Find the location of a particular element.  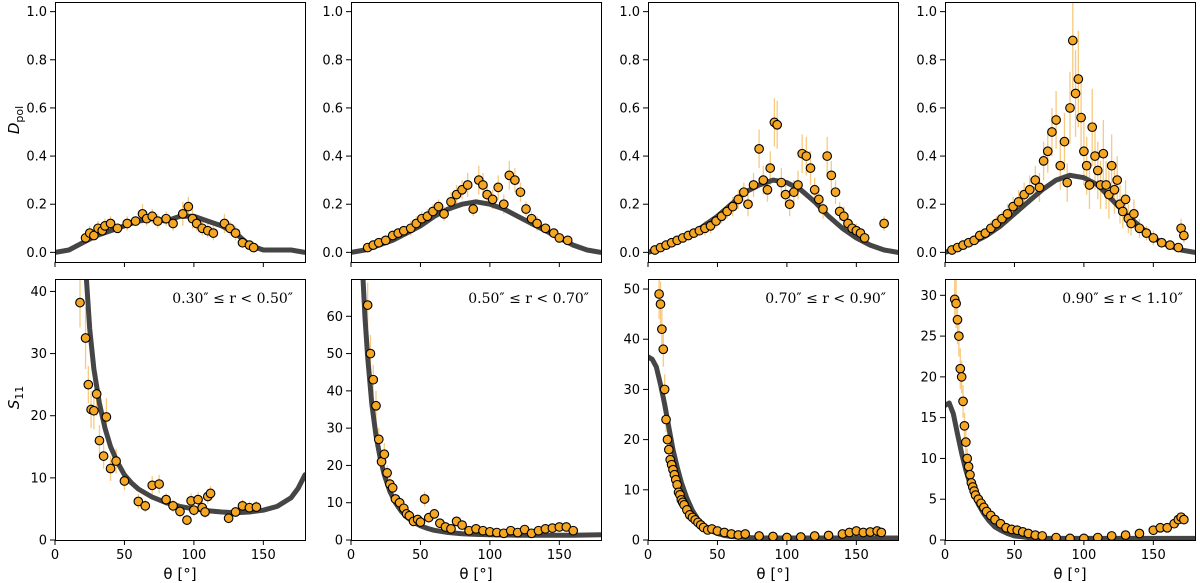

panel-top-4: 0.0 0.2 0.4 0.6 0.8 1.0 is located at coordinates (1056, 134).